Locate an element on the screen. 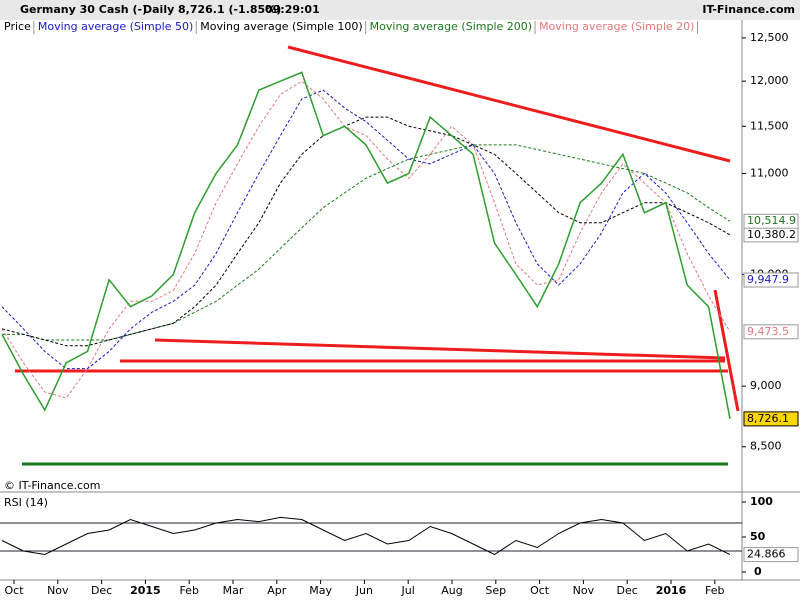 The width and height of the screenshot is (800, 604). brand: IT-Finance.com is located at coordinates (748, 9).